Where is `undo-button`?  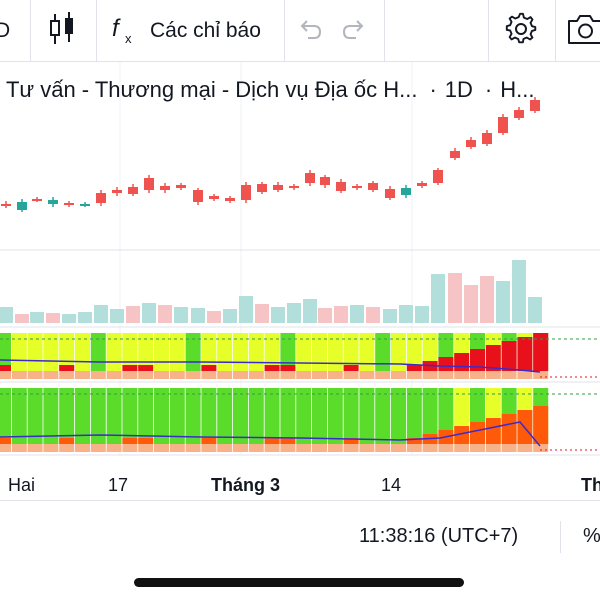
undo-button is located at coordinates (312, 31).